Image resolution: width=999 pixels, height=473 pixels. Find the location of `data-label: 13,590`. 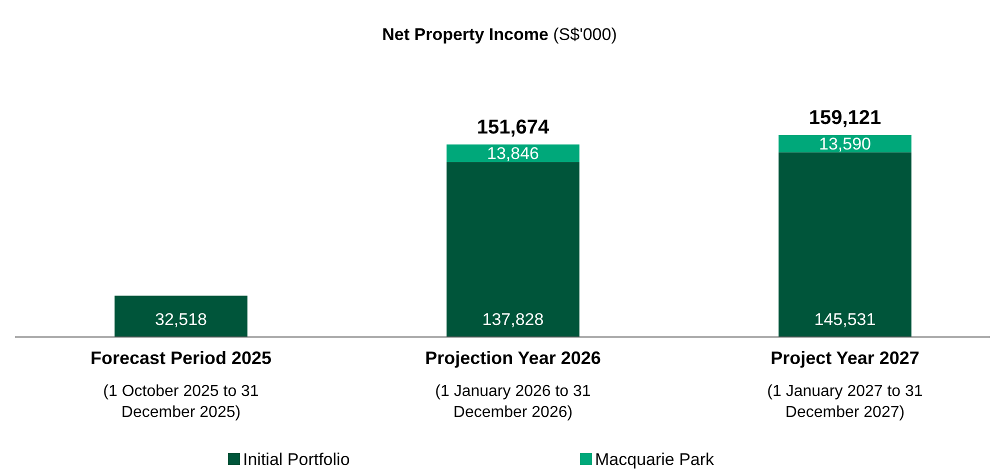

data-label: 13,590 is located at coordinates (845, 144).